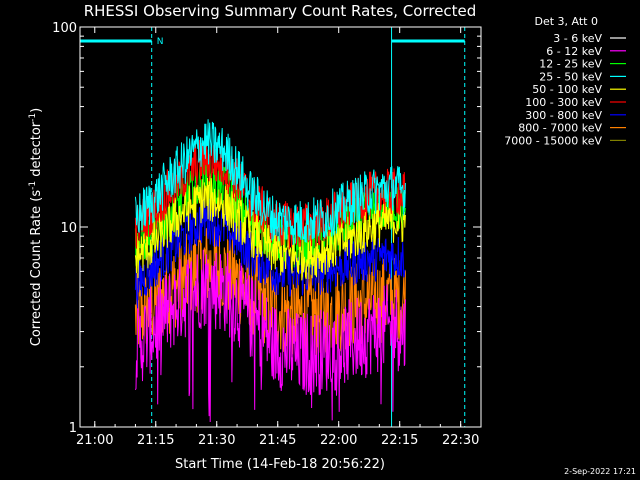 The width and height of the screenshot is (640, 480). Describe the element at coordinates (73, 428) in the screenshot. I see `y-tick-label: 1` at that location.